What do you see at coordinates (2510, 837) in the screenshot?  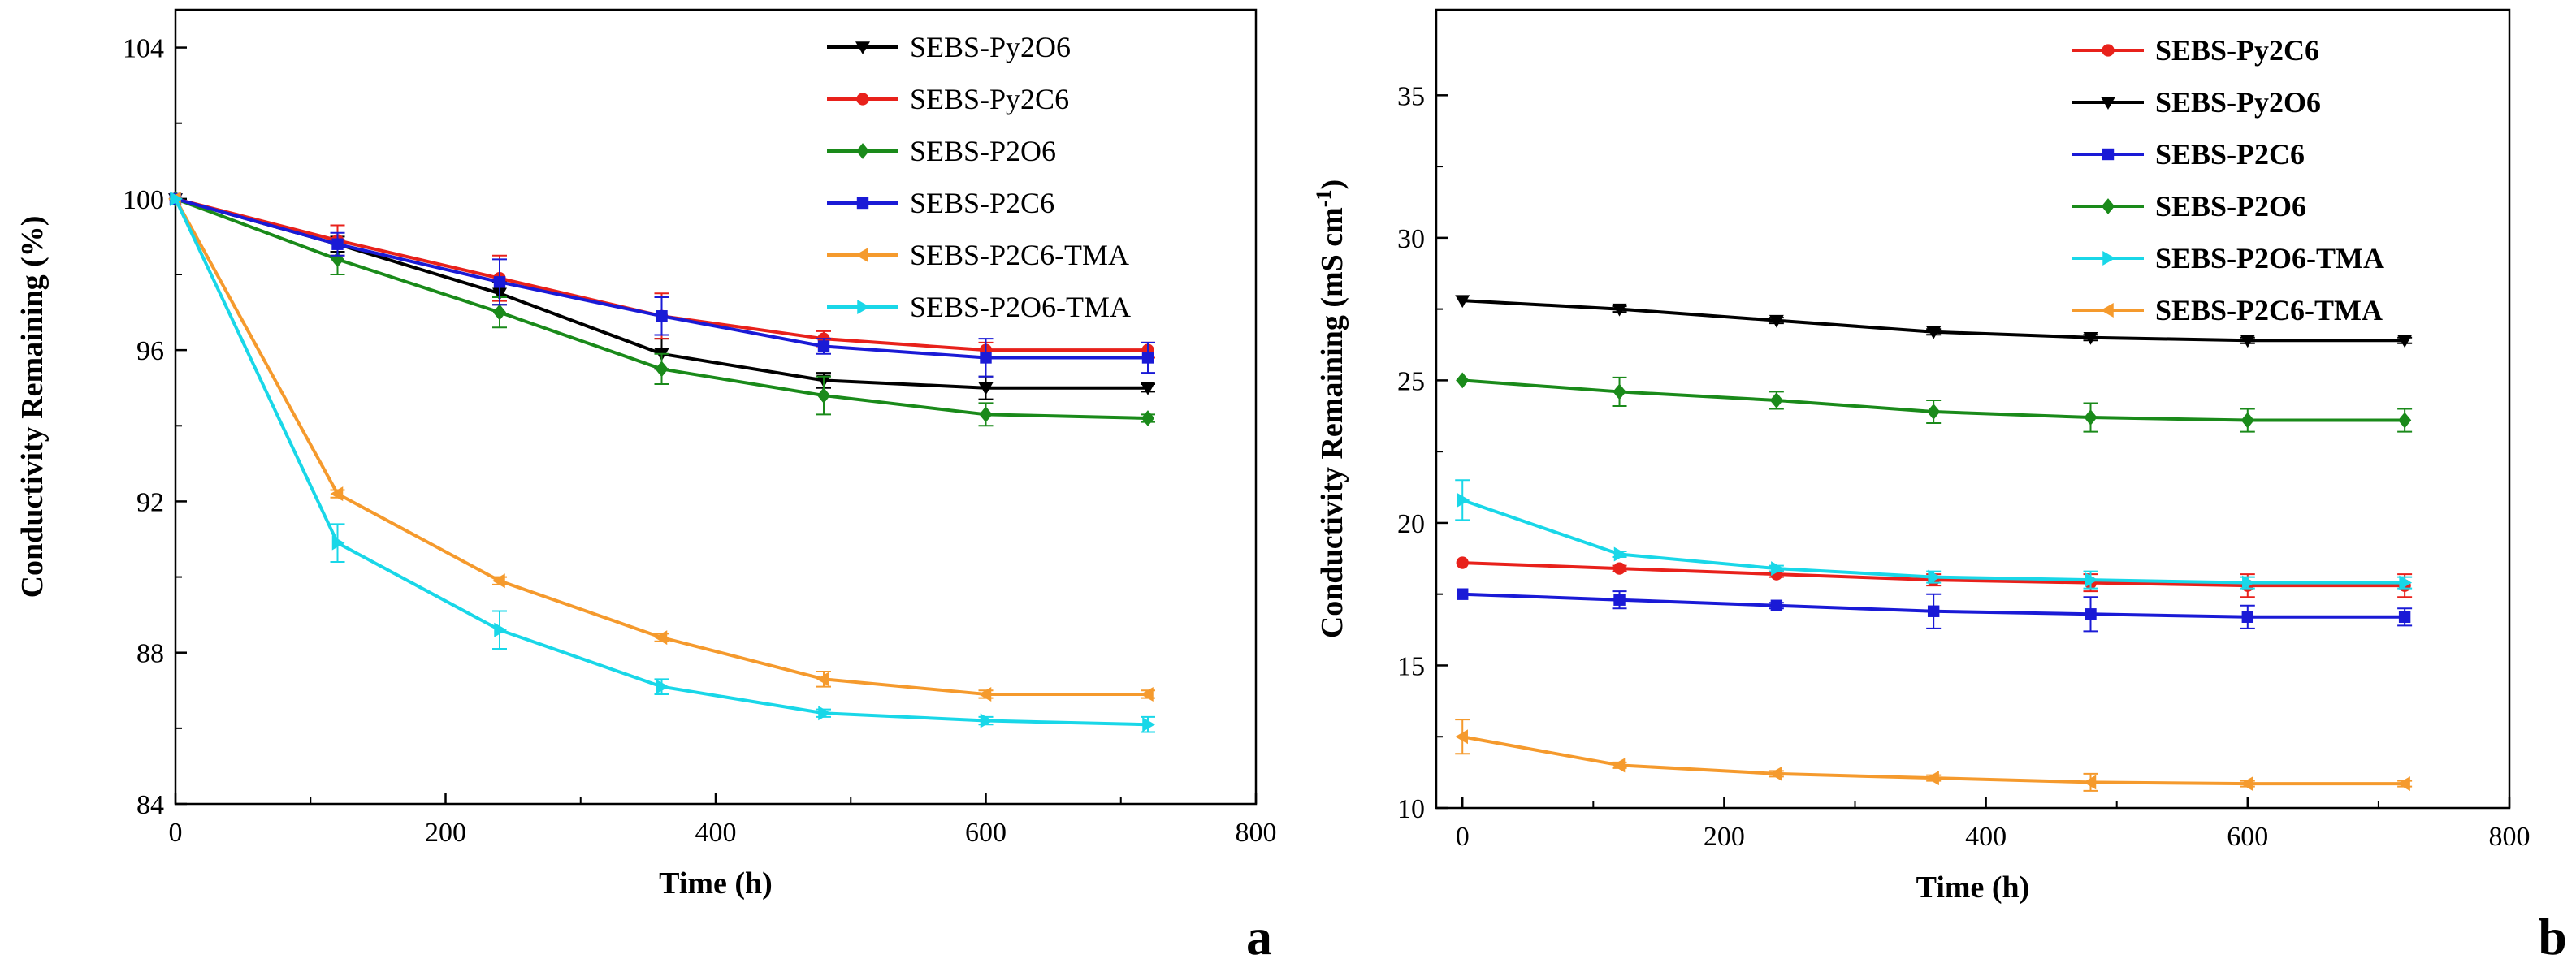 I see `panel-b-x-tick-label: 800` at bounding box center [2510, 837].